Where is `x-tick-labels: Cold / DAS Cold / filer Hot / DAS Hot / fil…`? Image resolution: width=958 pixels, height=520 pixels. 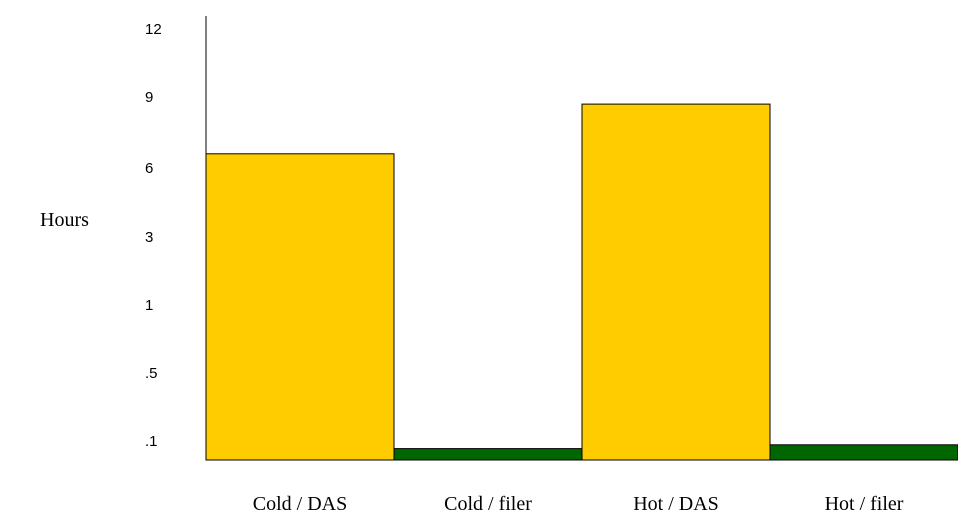 x-tick-labels: Cold / DAS Cold / filer Hot / DAS Hot / fil… is located at coordinates (578, 504).